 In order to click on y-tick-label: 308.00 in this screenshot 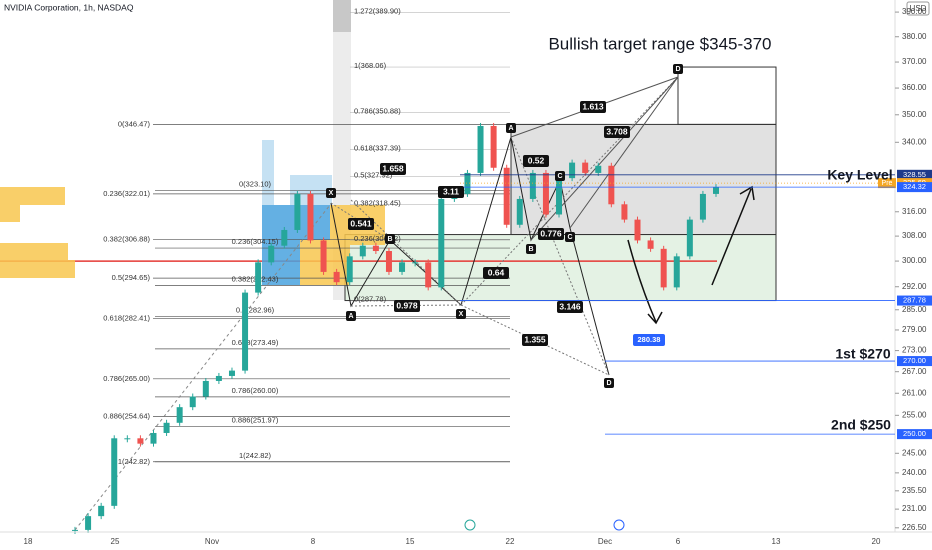, I will do `click(914, 235)`.